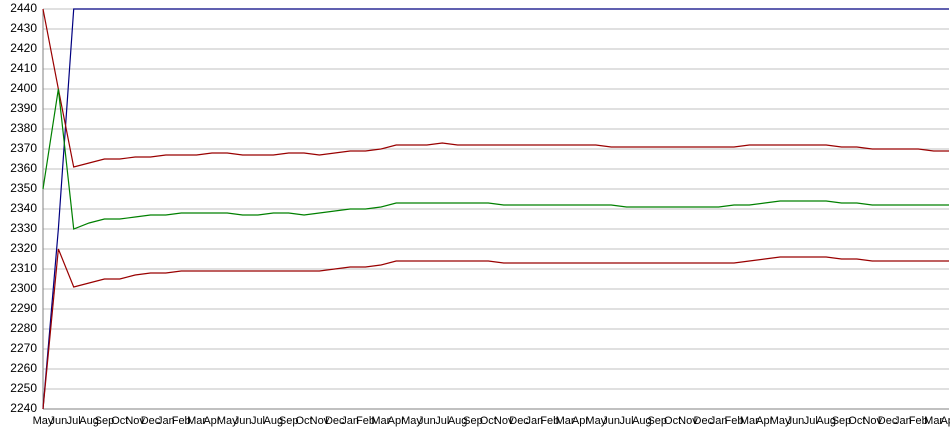  What do you see at coordinates (23, 268) in the screenshot?
I see `y-tick-label: 2310` at bounding box center [23, 268].